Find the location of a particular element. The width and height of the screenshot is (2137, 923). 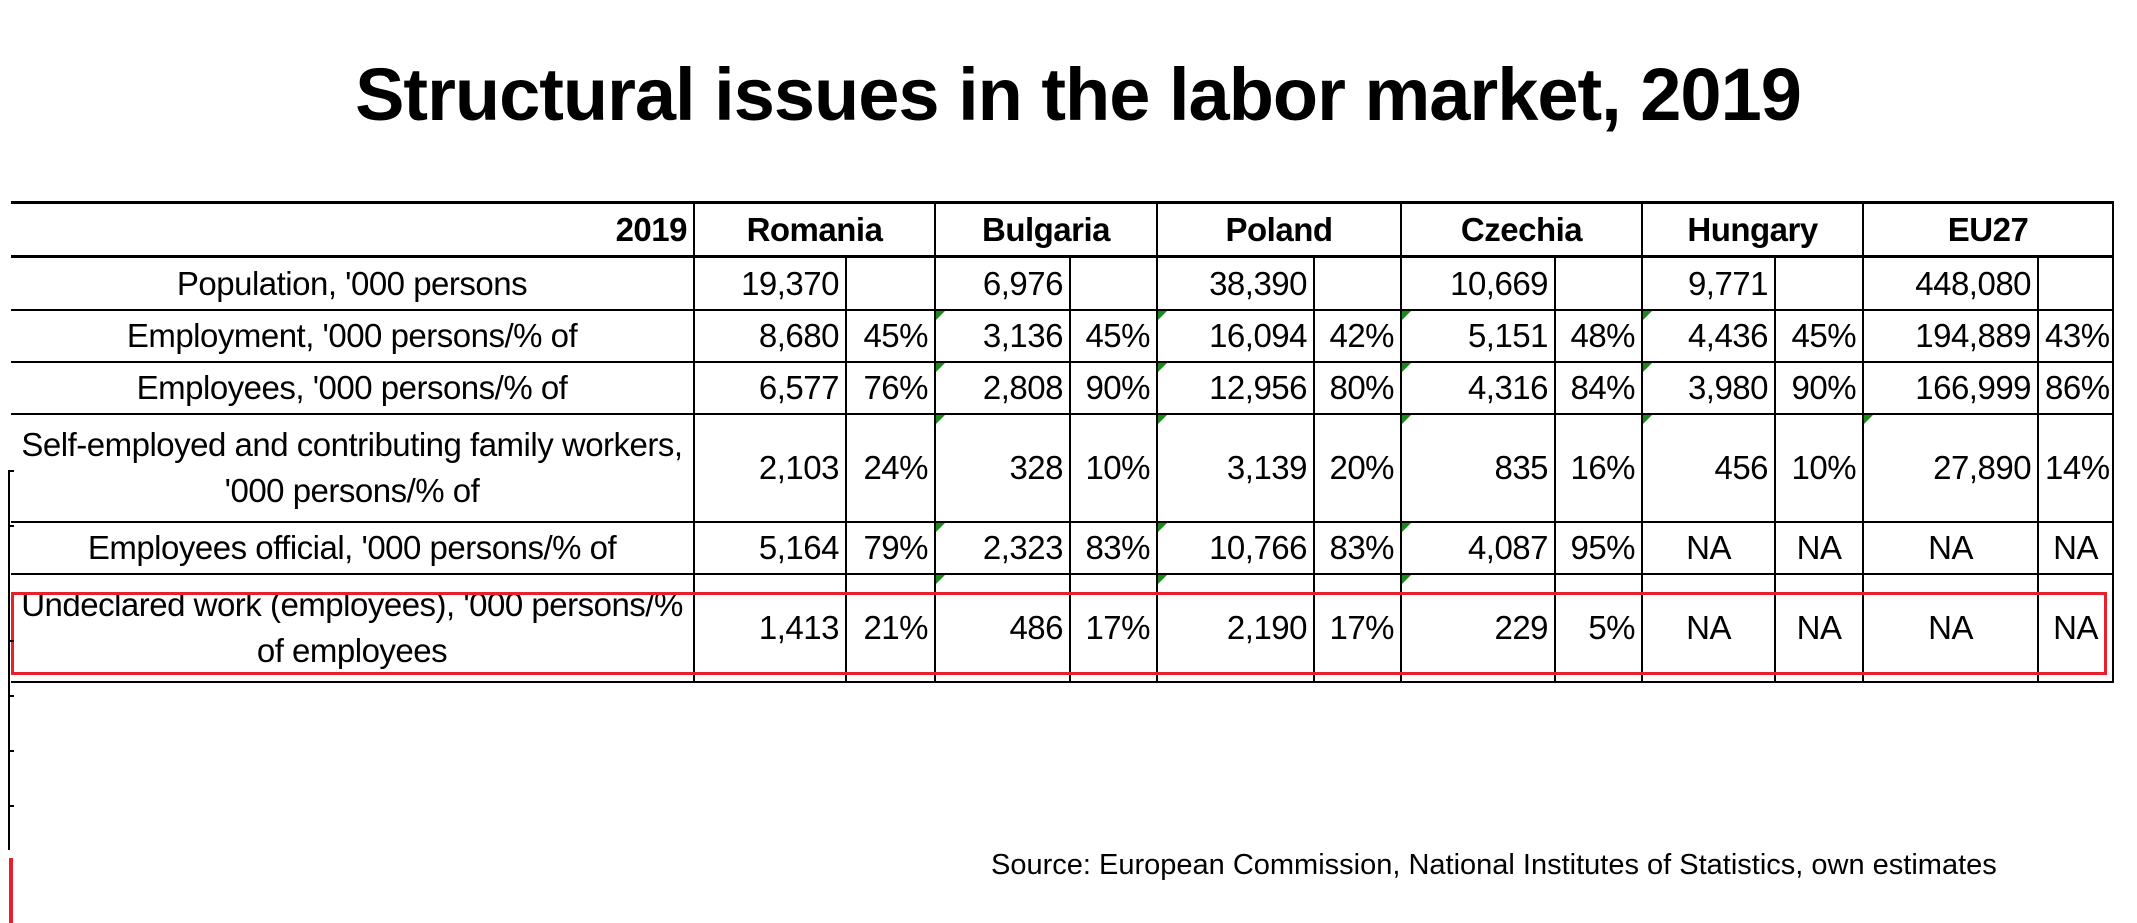

percent-cell: 24% is located at coordinates (890, 468).